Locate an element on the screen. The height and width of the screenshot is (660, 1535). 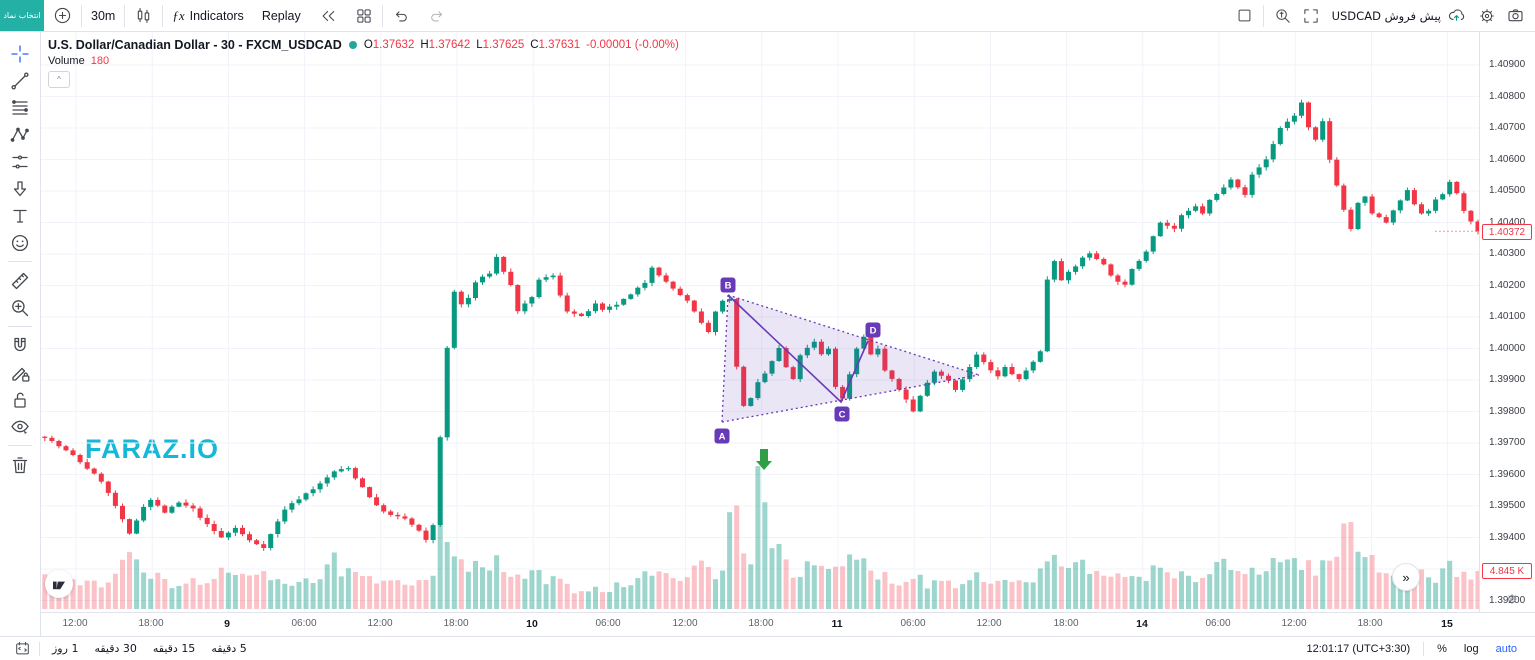
price-tick: 1.39500 is located at coordinates (1507, 505).